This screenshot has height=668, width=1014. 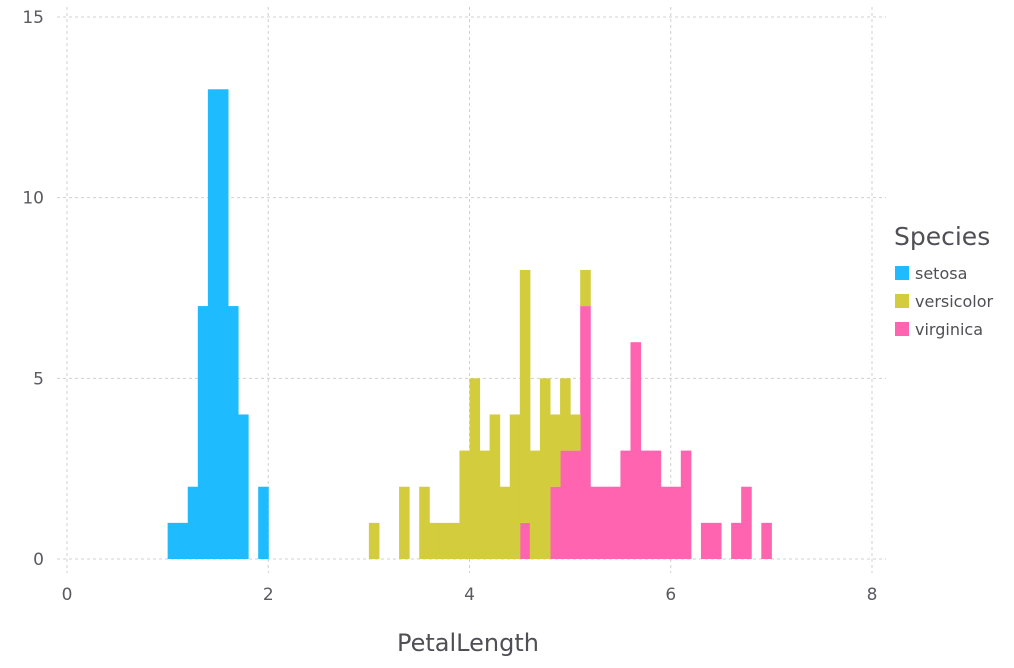 I want to click on x-tick-label: 0, so click(x=67, y=595).